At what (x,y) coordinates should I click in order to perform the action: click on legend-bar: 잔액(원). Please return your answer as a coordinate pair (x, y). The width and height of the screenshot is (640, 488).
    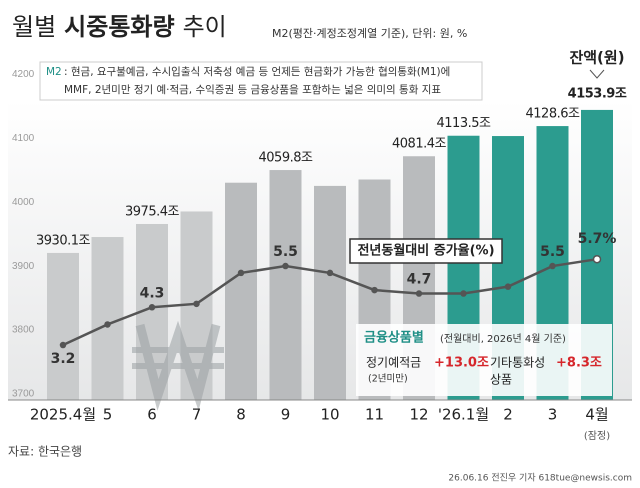
    Looking at the image, I should click on (596, 58).